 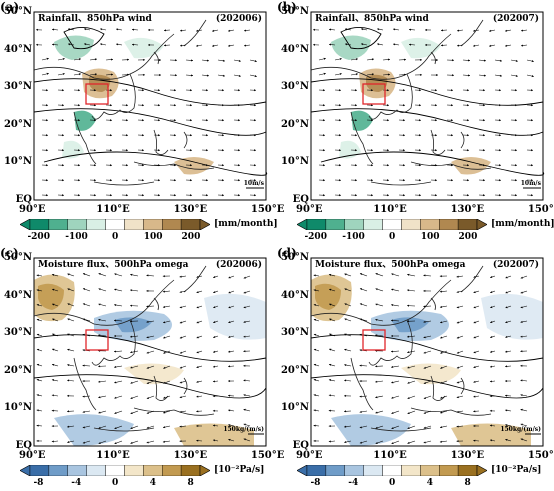 I want to click on shaded-field, so click(x=150, y=360).